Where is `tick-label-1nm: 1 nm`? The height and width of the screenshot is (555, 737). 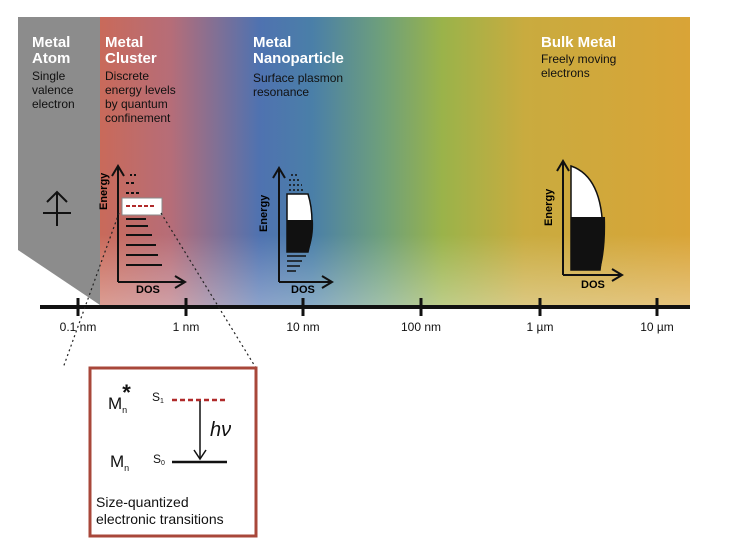 tick-label-1nm: 1 nm is located at coordinates (186, 327).